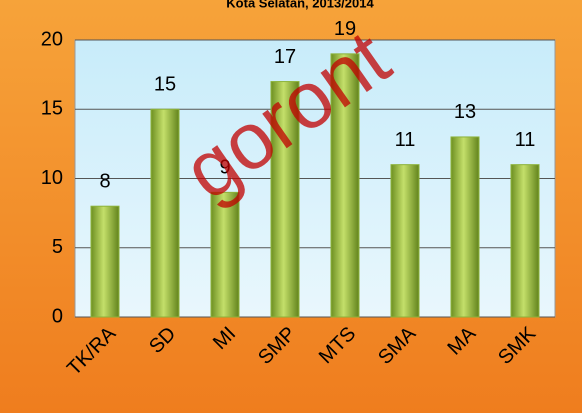  Describe the element at coordinates (52, 109) in the screenshot. I see `y-tick-label: 15` at that location.